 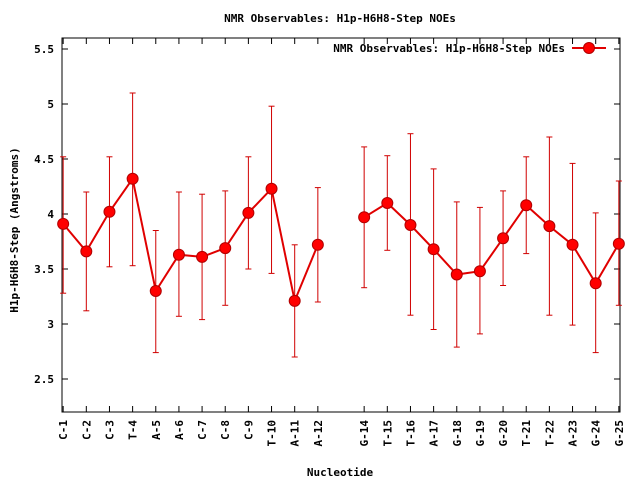 What do you see at coordinates (340, 472) in the screenshot?
I see `x-axis-label: Nucleotide` at bounding box center [340, 472].